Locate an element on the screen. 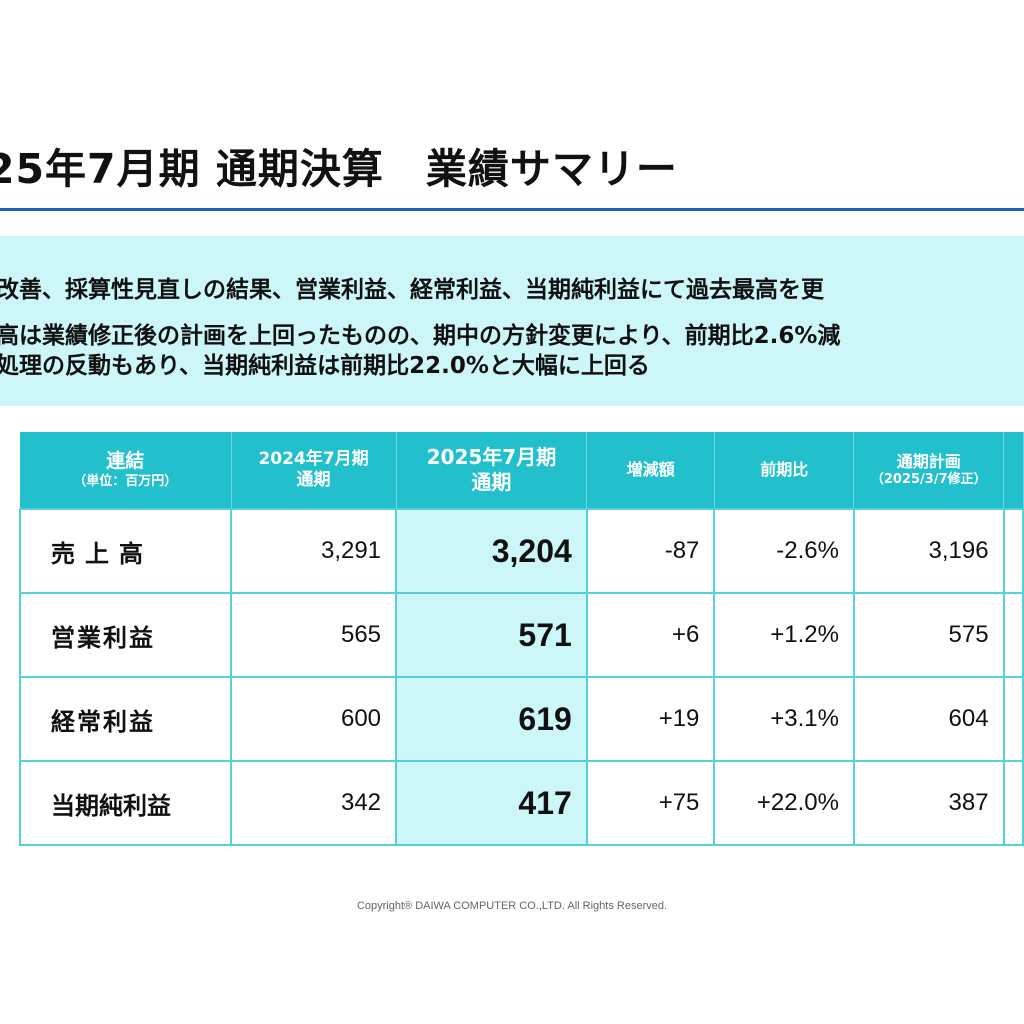 This screenshot has width=1024, height=1024. header-unit: （単位：百万円） is located at coordinates (125, 481).